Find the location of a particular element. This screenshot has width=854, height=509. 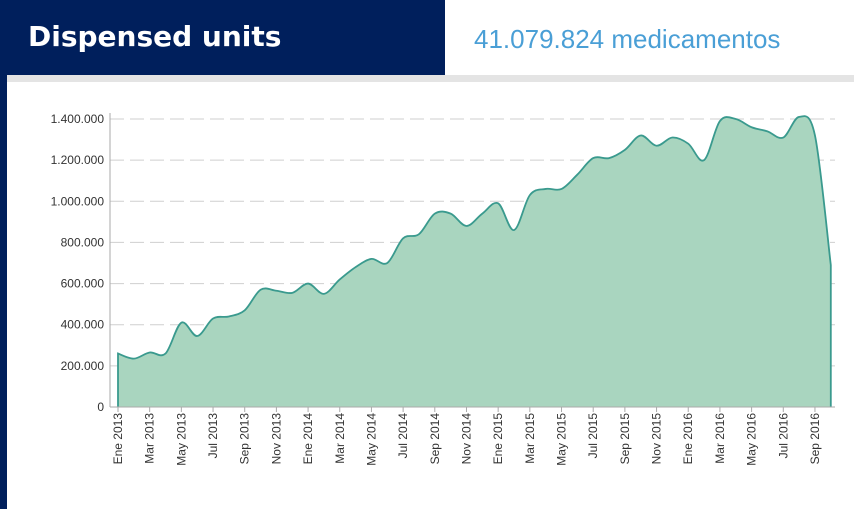

x-tick-label: Ene 2016 is located at coordinates (688, 439).